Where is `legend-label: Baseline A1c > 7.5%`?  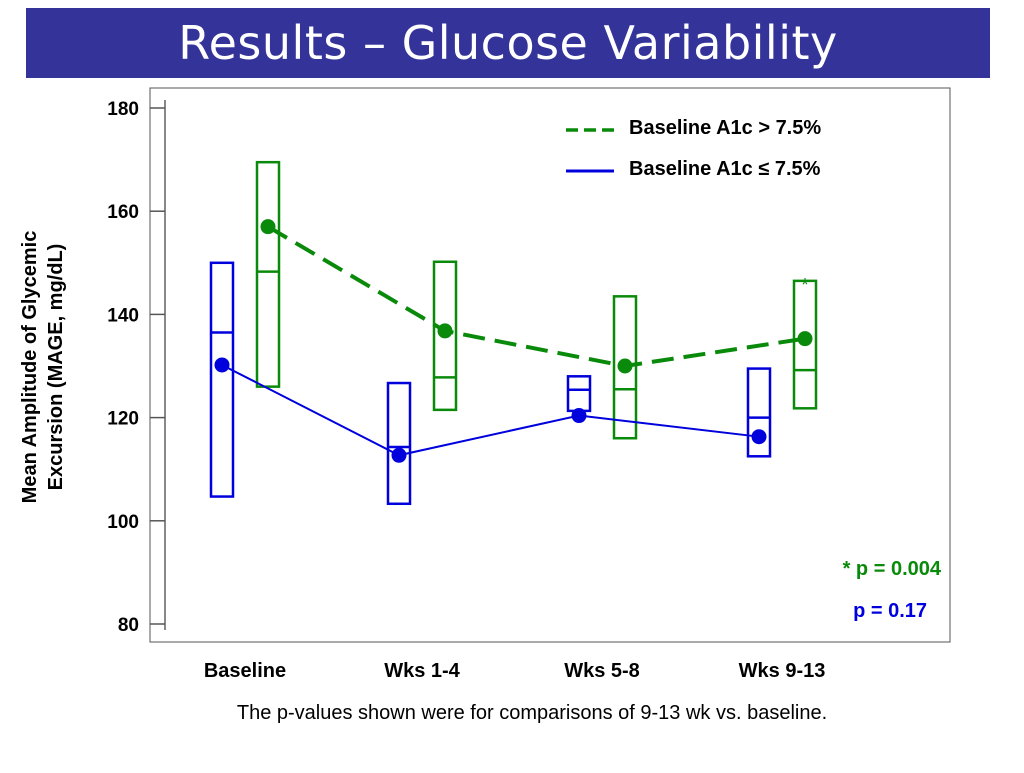
legend-label: Baseline A1c > 7.5% is located at coordinates (725, 128).